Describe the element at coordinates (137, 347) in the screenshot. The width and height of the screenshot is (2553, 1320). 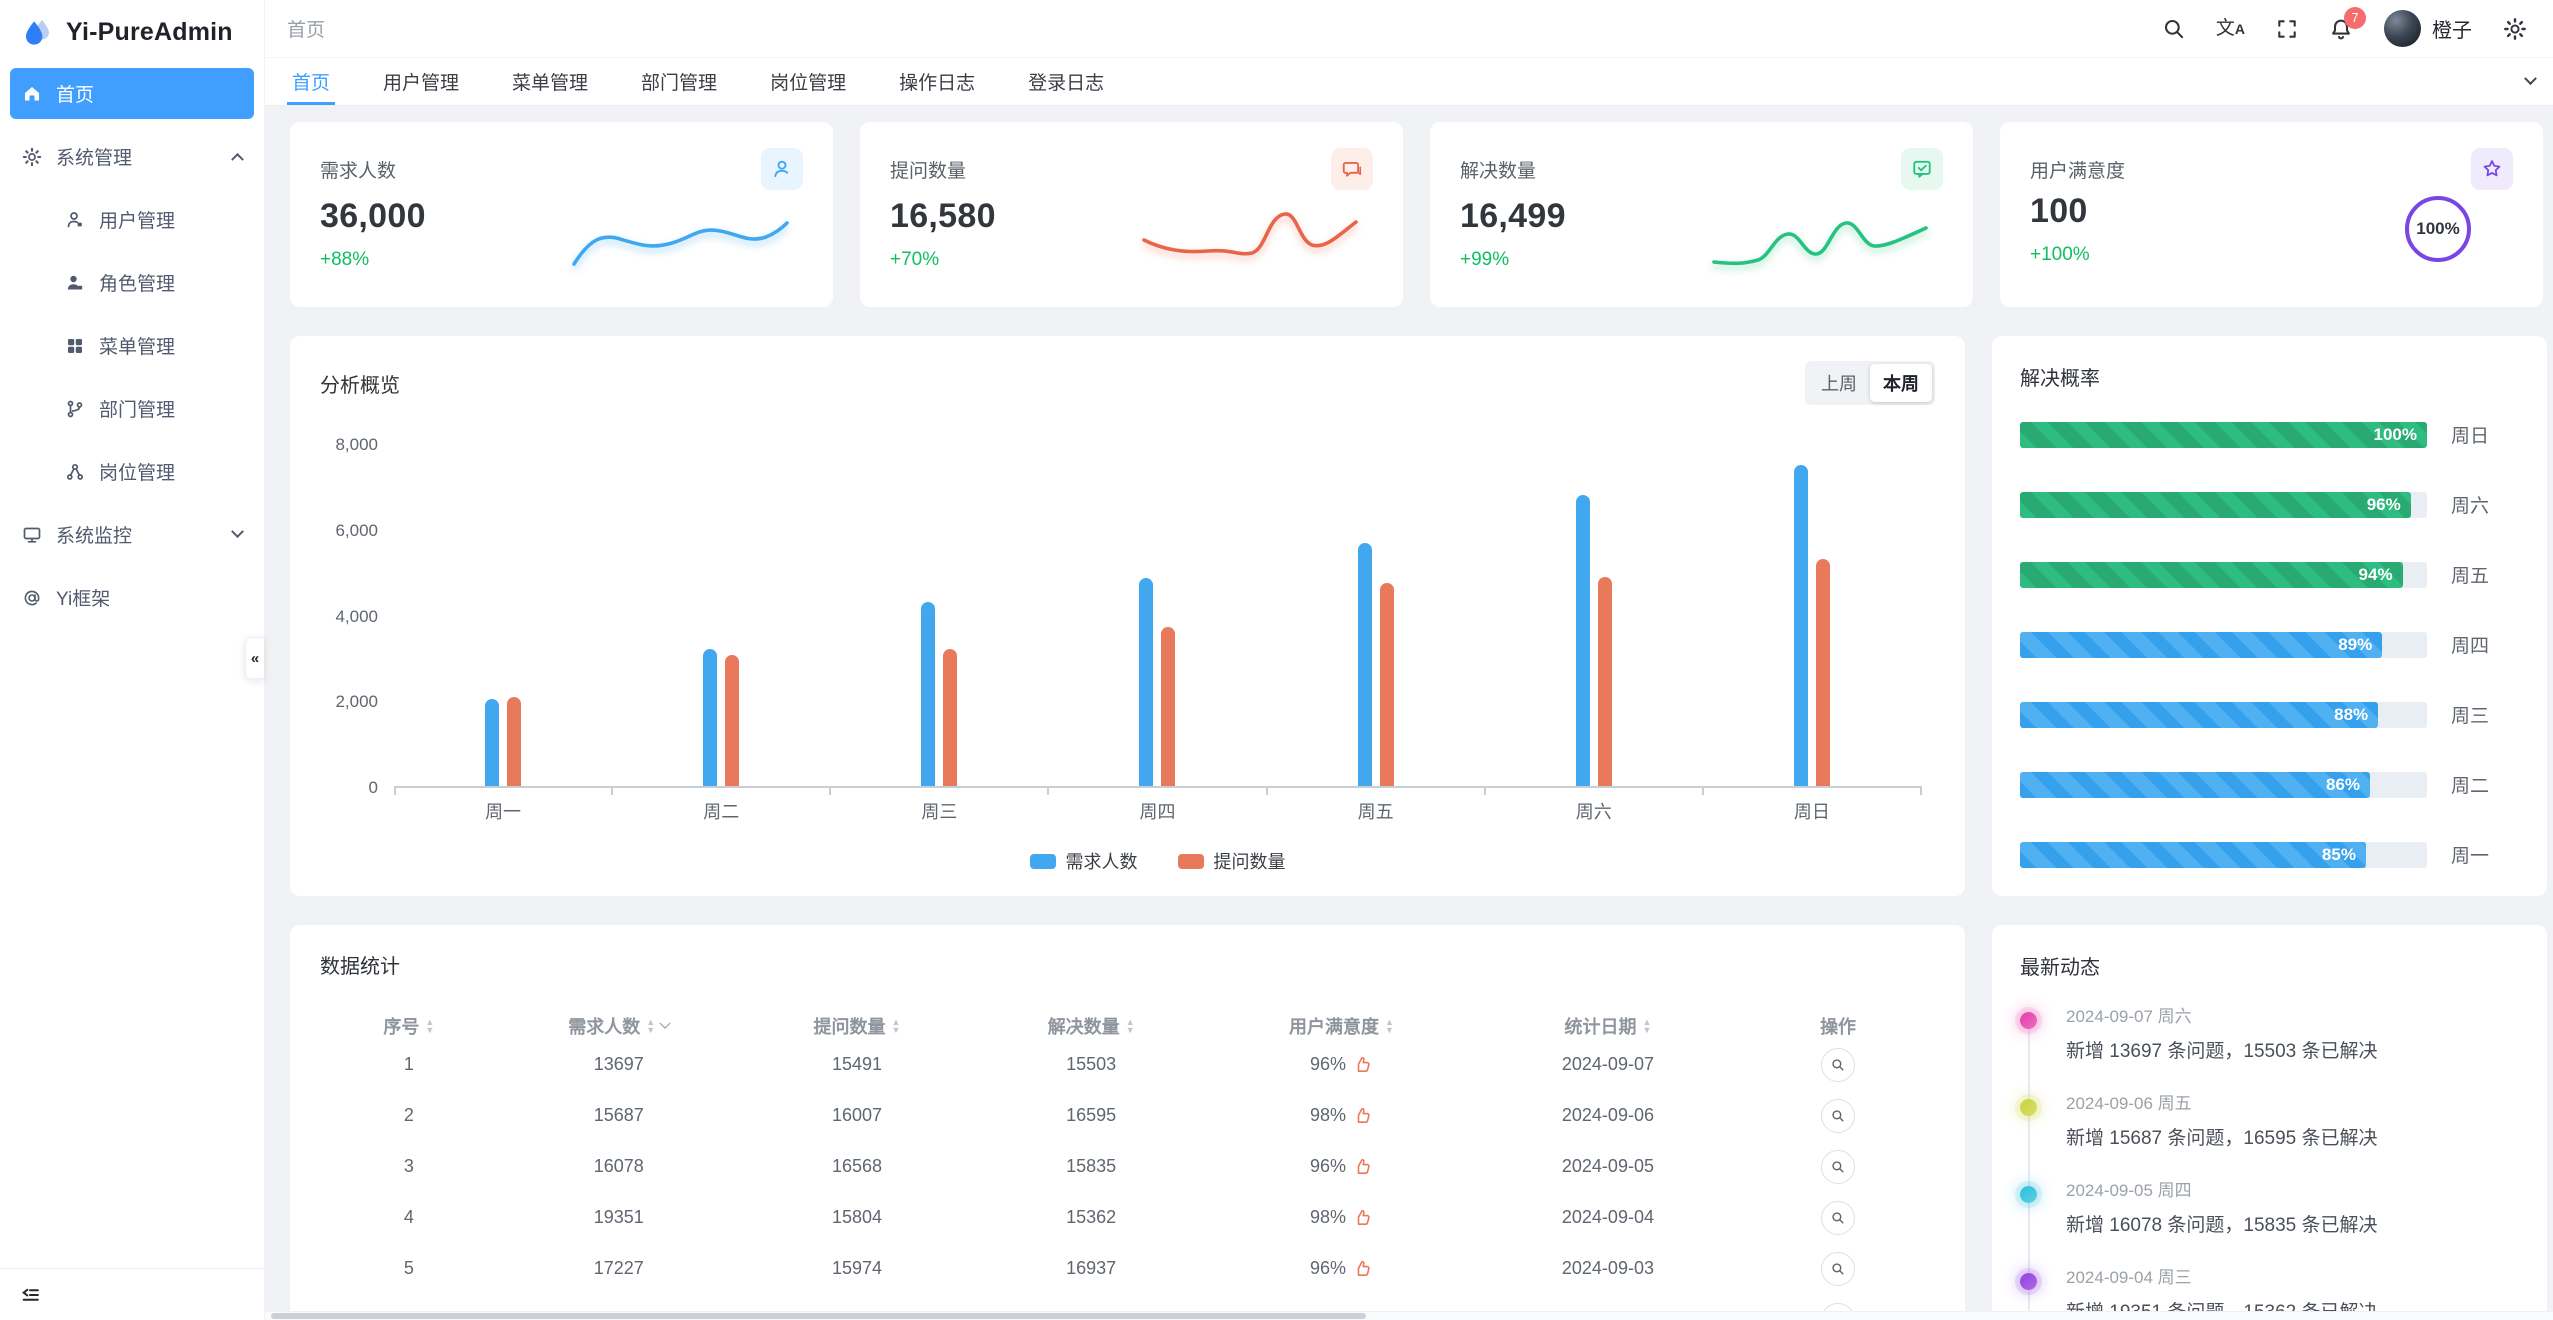
I see `sidebar-item-label: 菜单管理` at that location.